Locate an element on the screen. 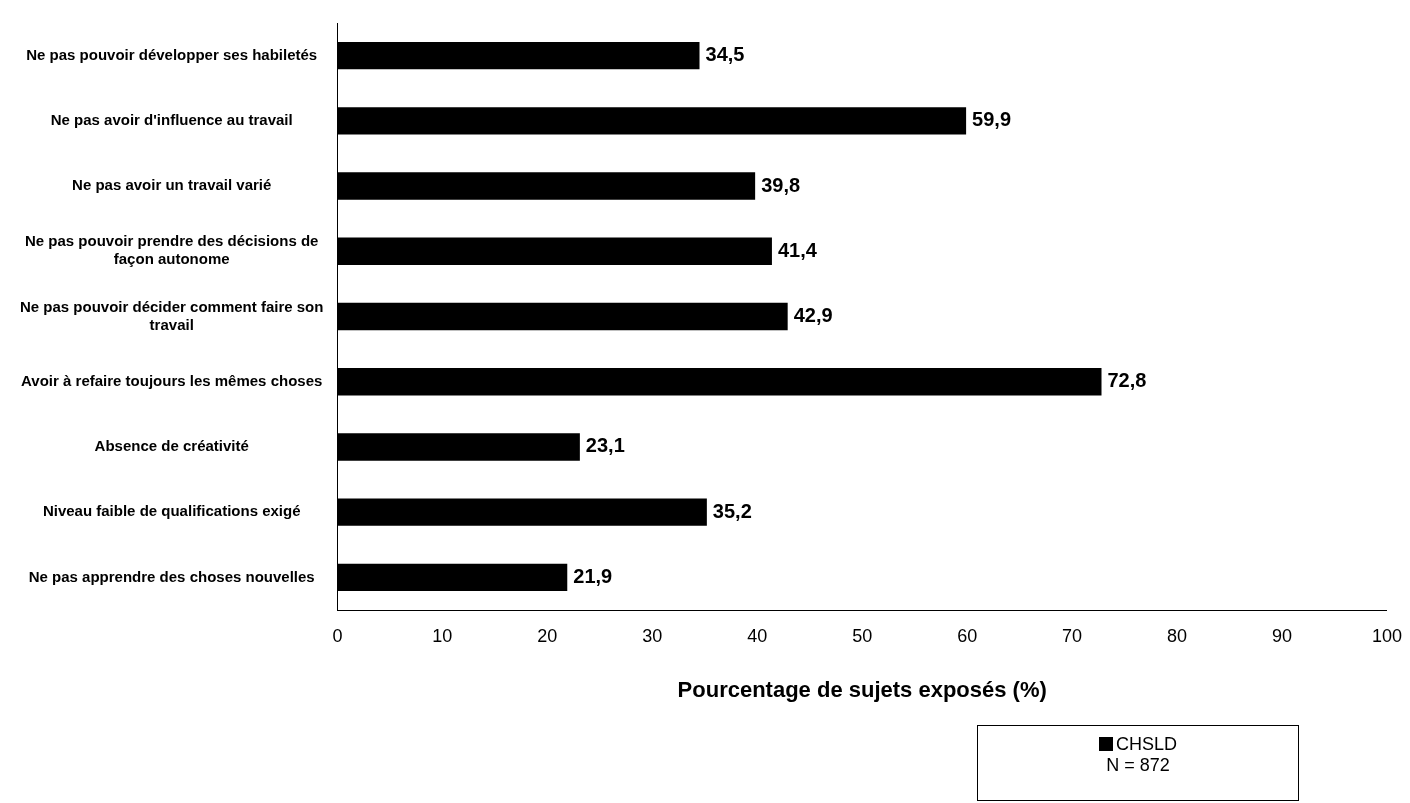  x-tick-label: 100 is located at coordinates (1387, 635).